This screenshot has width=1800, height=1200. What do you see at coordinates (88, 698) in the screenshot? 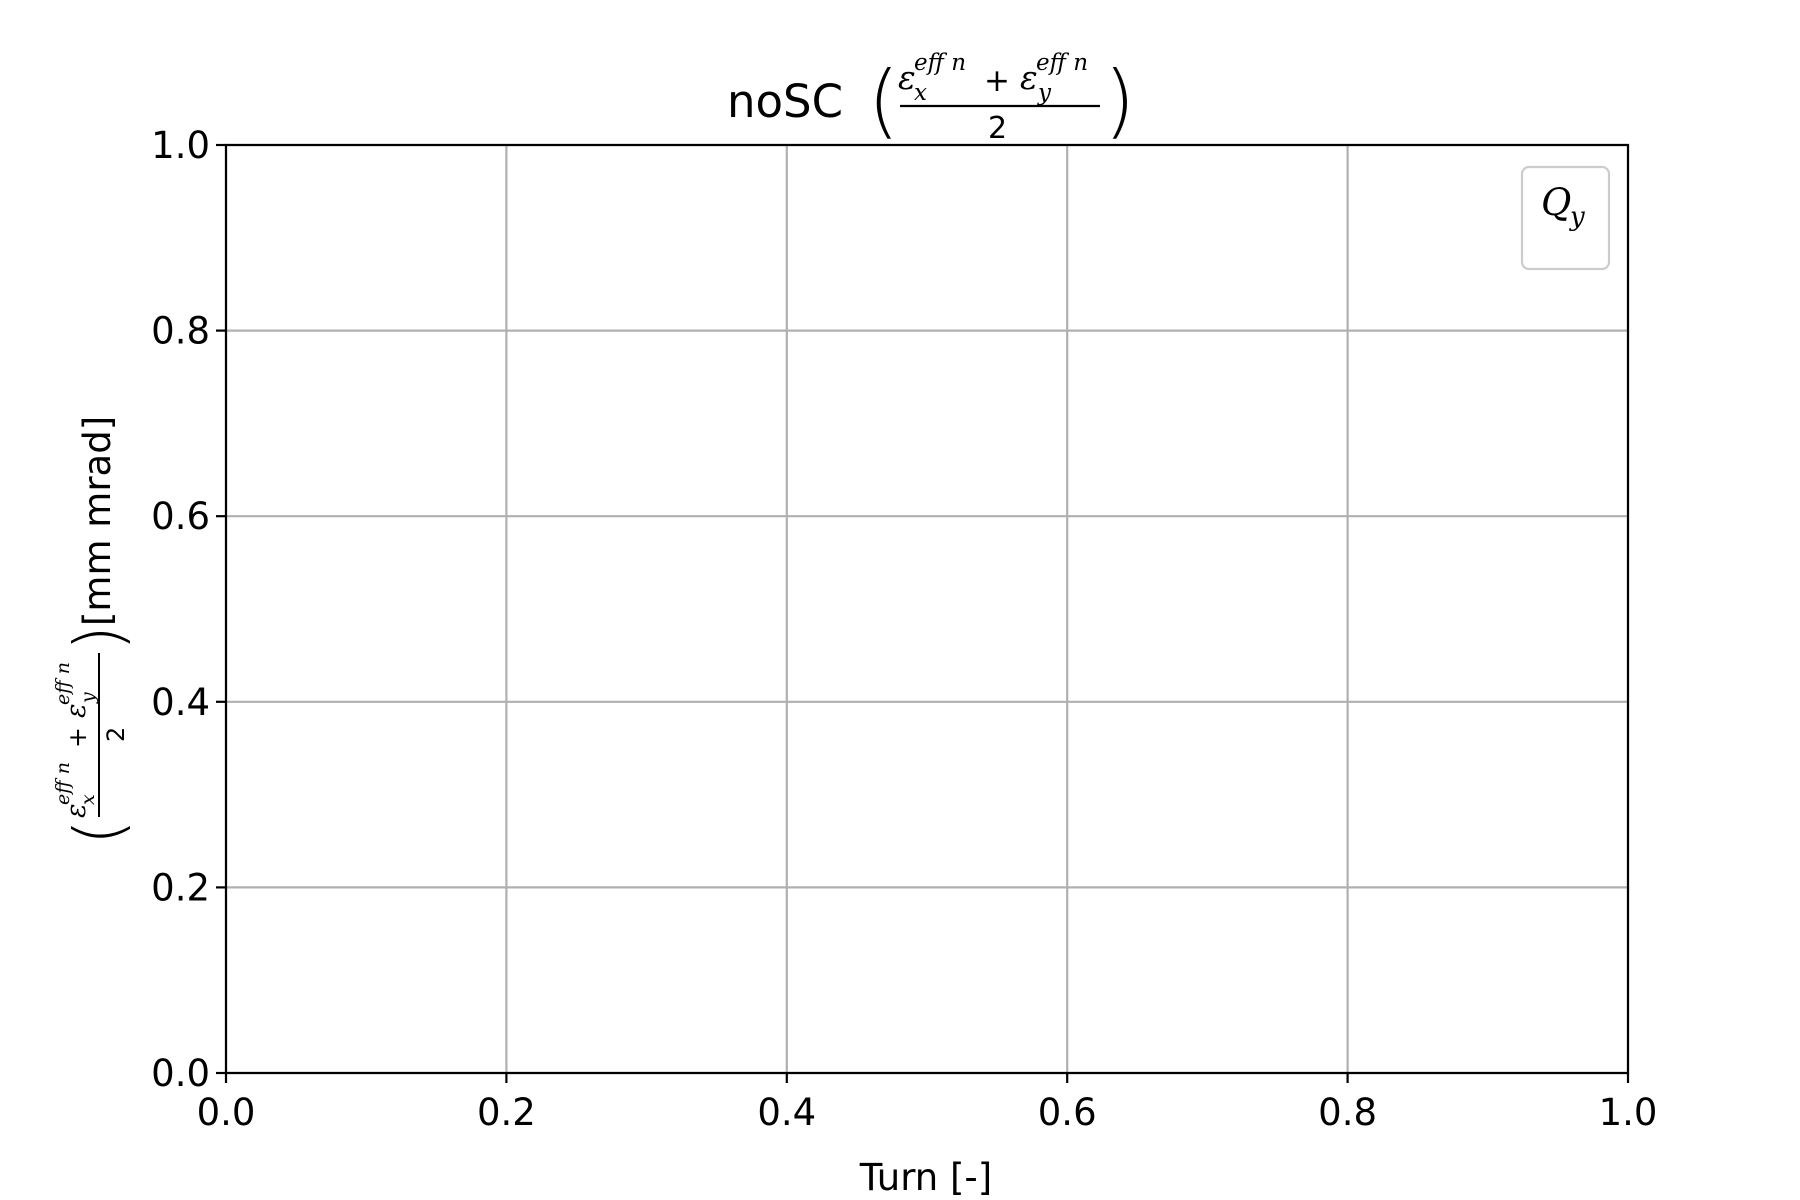
I see `ylabel-sub-y: y` at bounding box center [88, 698].